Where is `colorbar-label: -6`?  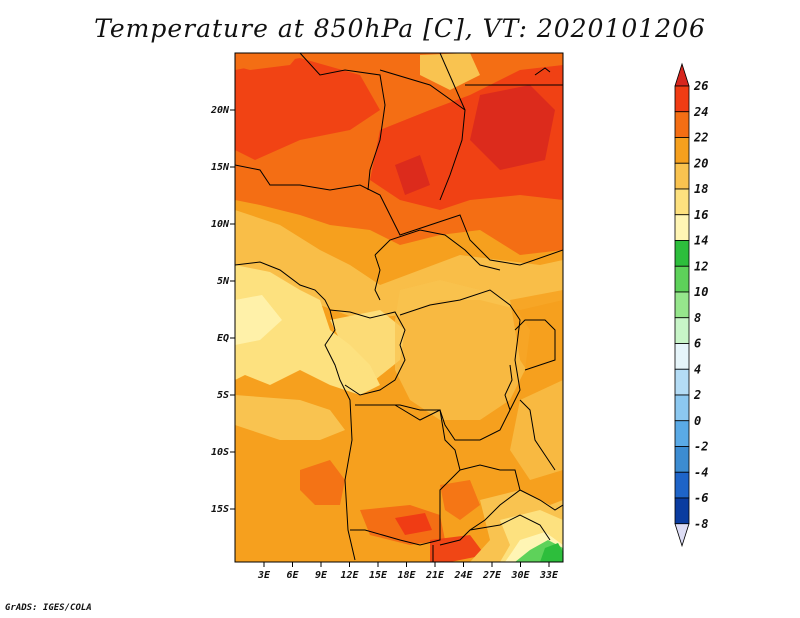
colorbar-label: -6 is located at coordinates (701, 498).